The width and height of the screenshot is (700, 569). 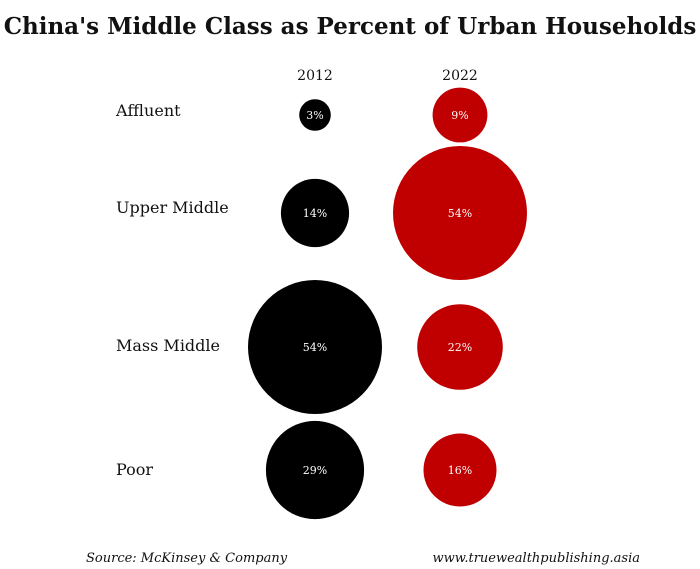 I want to click on bubble-label-2012-affluent: 3%, so click(x=314, y=115).